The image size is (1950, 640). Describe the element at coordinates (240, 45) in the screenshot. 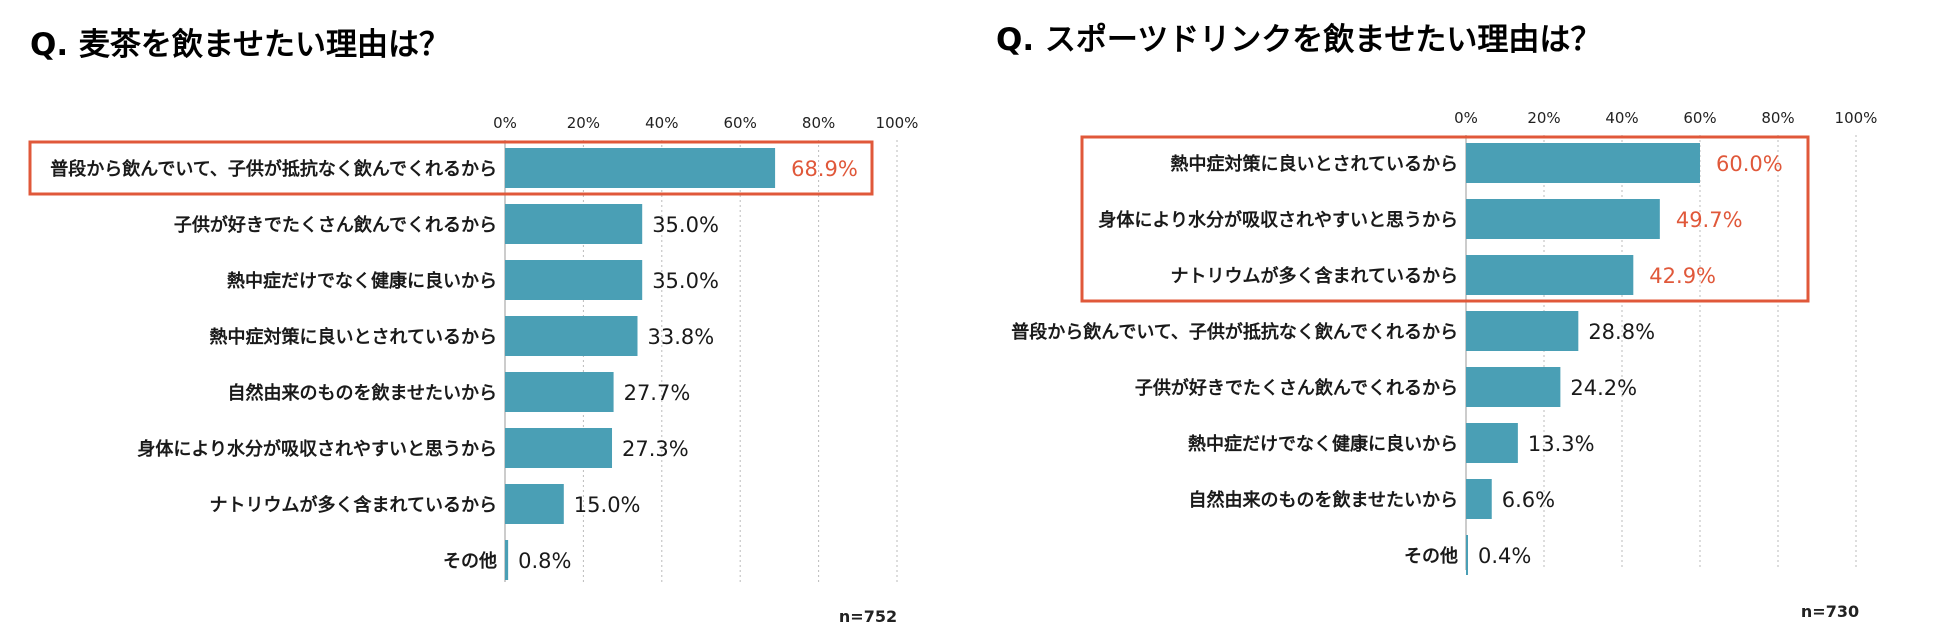

I see `chart-title: Q. 麦茶を飲ませたい理由は？` at that location.